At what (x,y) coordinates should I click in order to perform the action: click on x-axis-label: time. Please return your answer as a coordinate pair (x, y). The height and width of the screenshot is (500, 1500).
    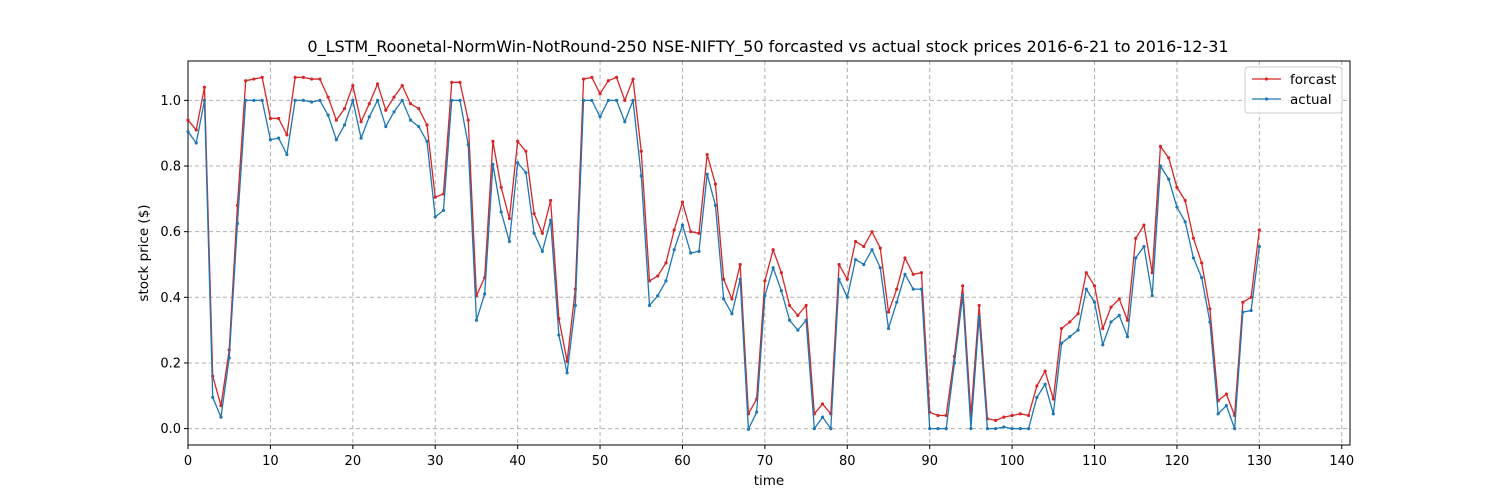
    Looking at the image, I should click on (769, 481).